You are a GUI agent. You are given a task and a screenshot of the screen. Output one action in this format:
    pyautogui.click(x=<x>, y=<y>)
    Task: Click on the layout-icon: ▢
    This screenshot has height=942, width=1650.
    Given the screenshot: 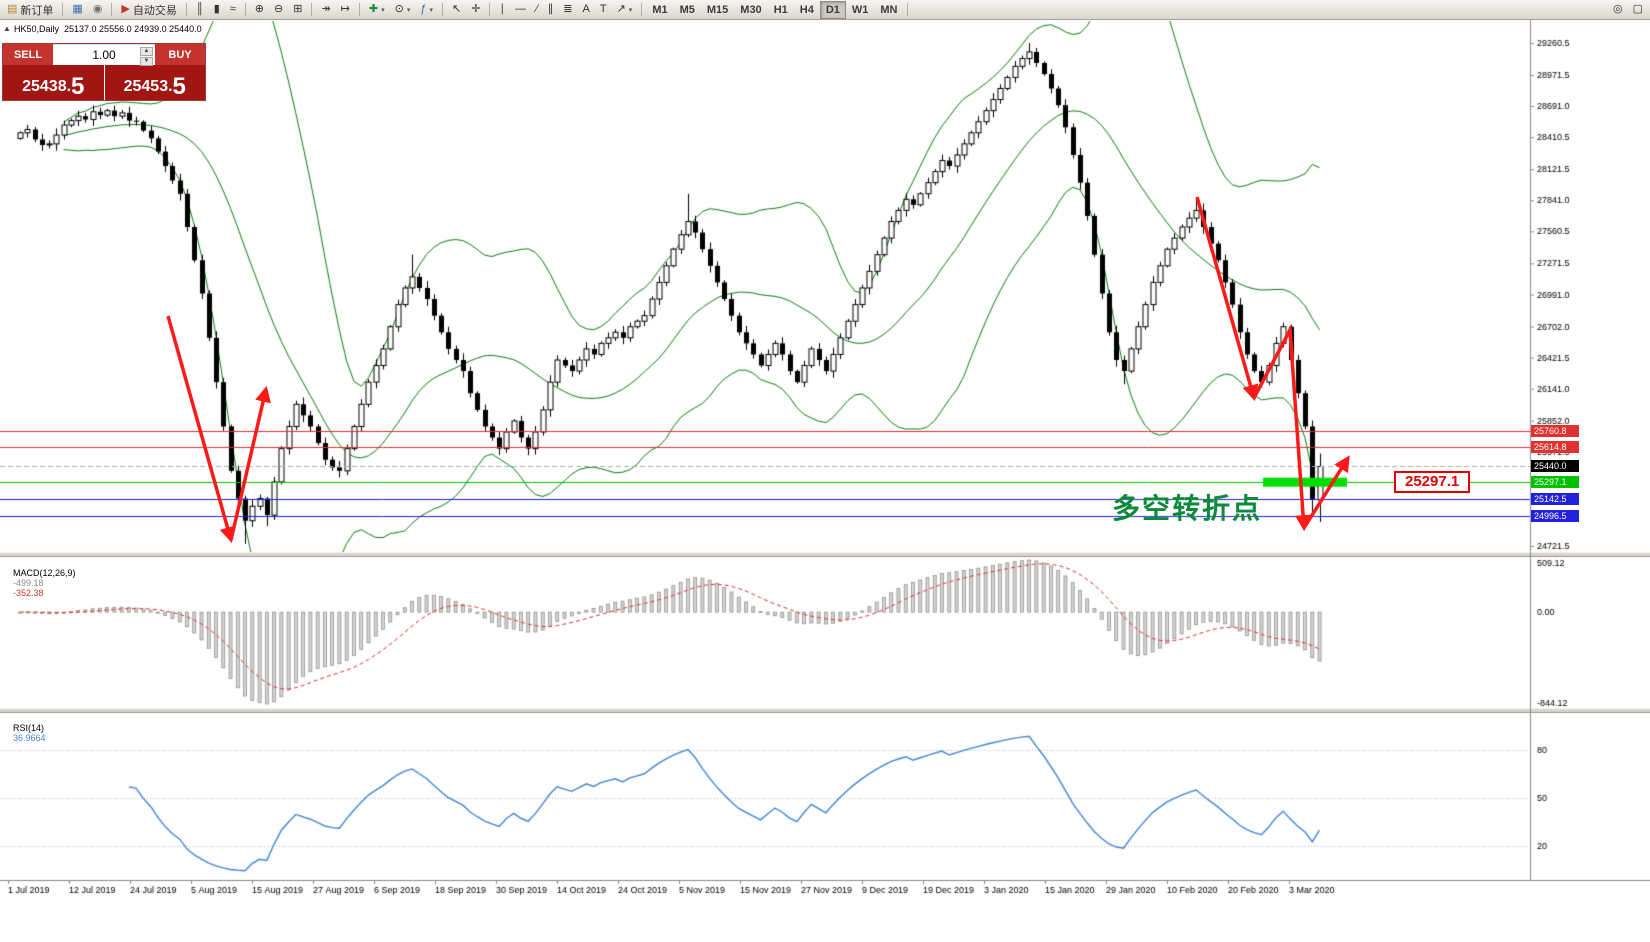 What is the action you would take?
    pyautogui.click(x=1637, y=9)
    